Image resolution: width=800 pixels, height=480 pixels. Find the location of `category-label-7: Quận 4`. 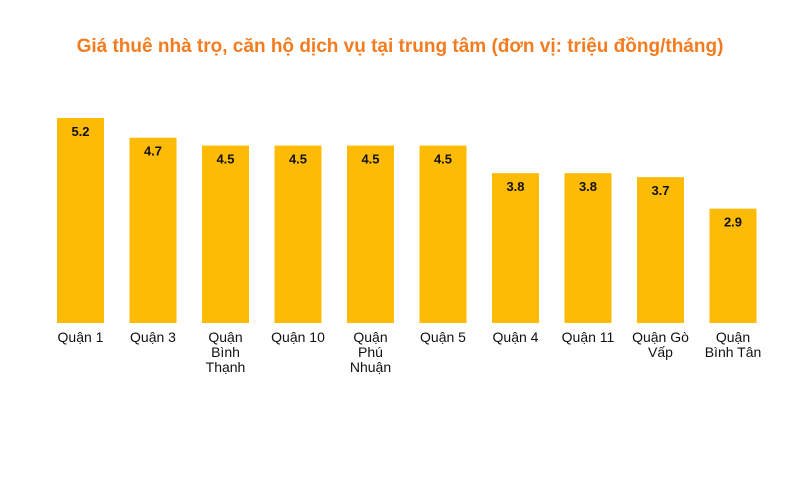

category-label-7: Quận 4 is located at coordinates (516, 337).